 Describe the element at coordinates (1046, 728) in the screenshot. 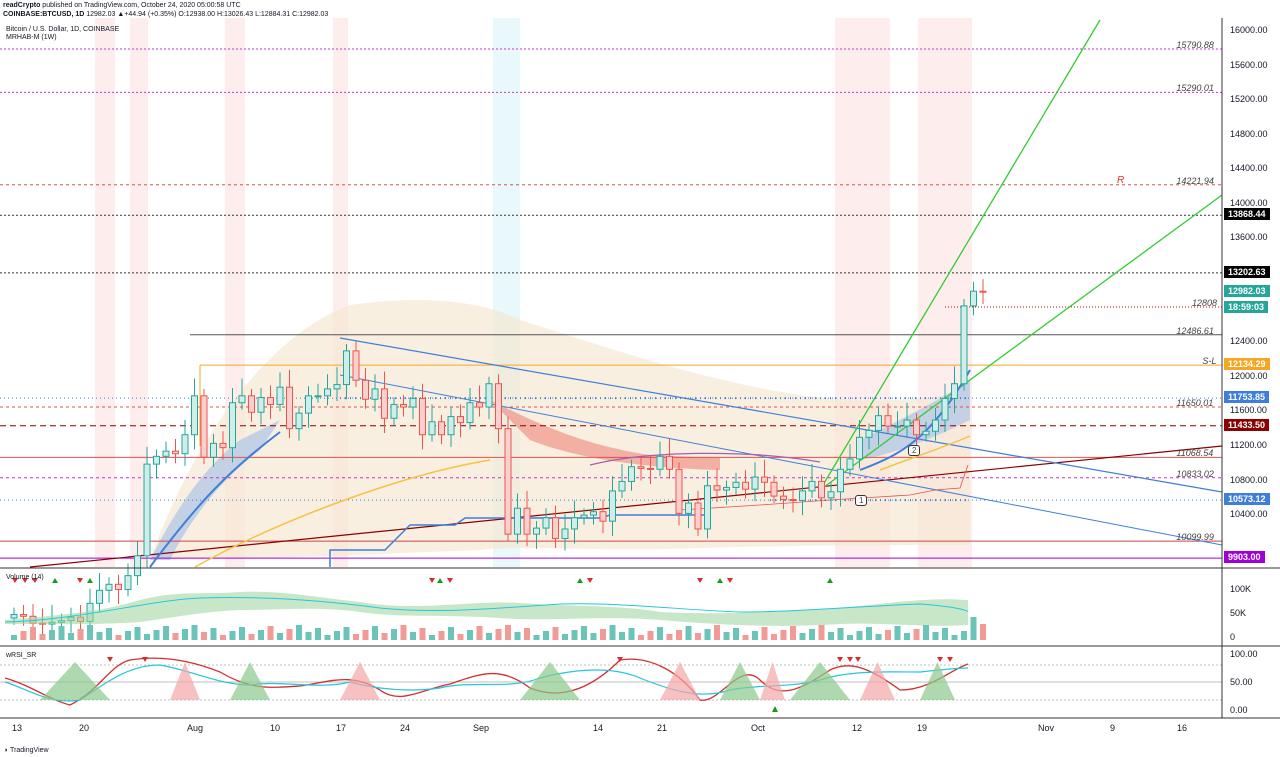

I see `time-tick: Nov` at that location.